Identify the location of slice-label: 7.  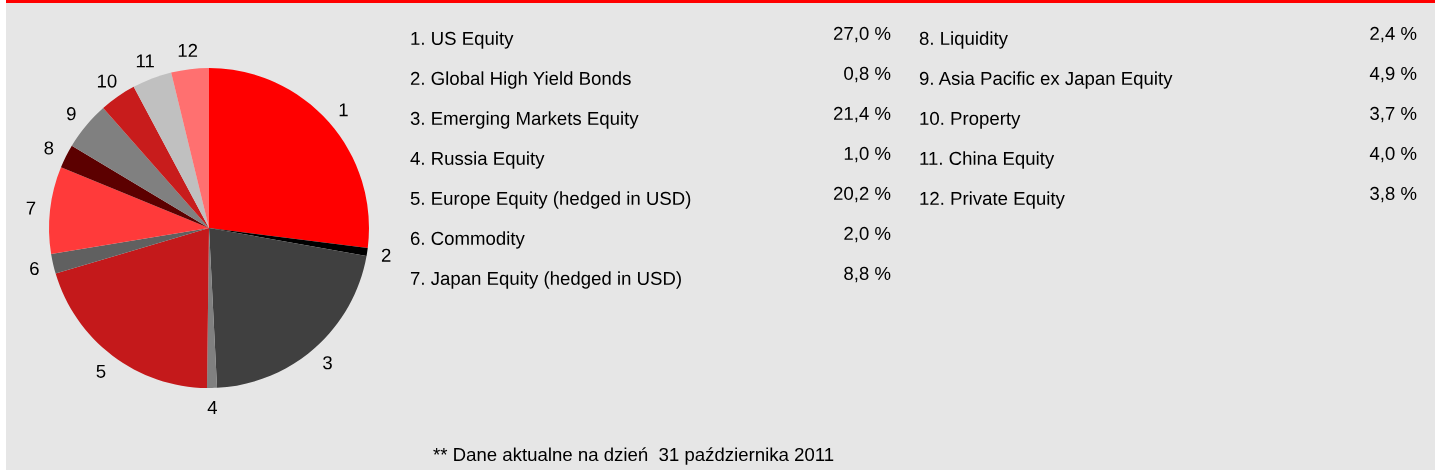
(31, 208).